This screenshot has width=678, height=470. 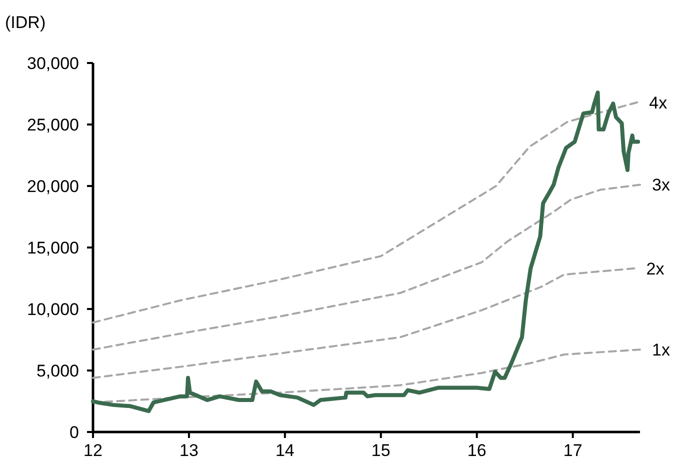 What do you see at coordinates (661, 350) in the screenshot?
I see `series-label: 1x` at bounding box center [661, 350].